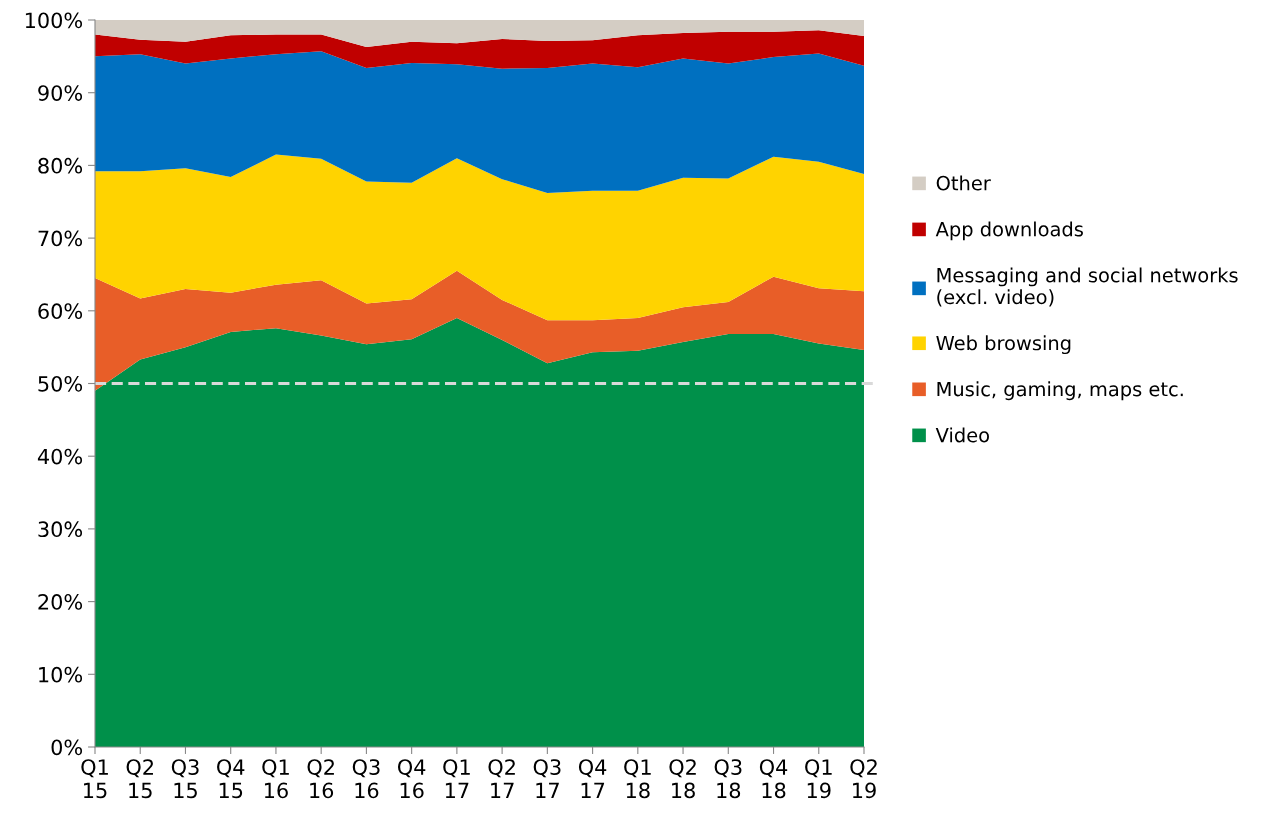  Describe the element at coordinates (1060, 391) in the screenshot. I see `legend-label: Music, gaming, maps etc.` at that location.